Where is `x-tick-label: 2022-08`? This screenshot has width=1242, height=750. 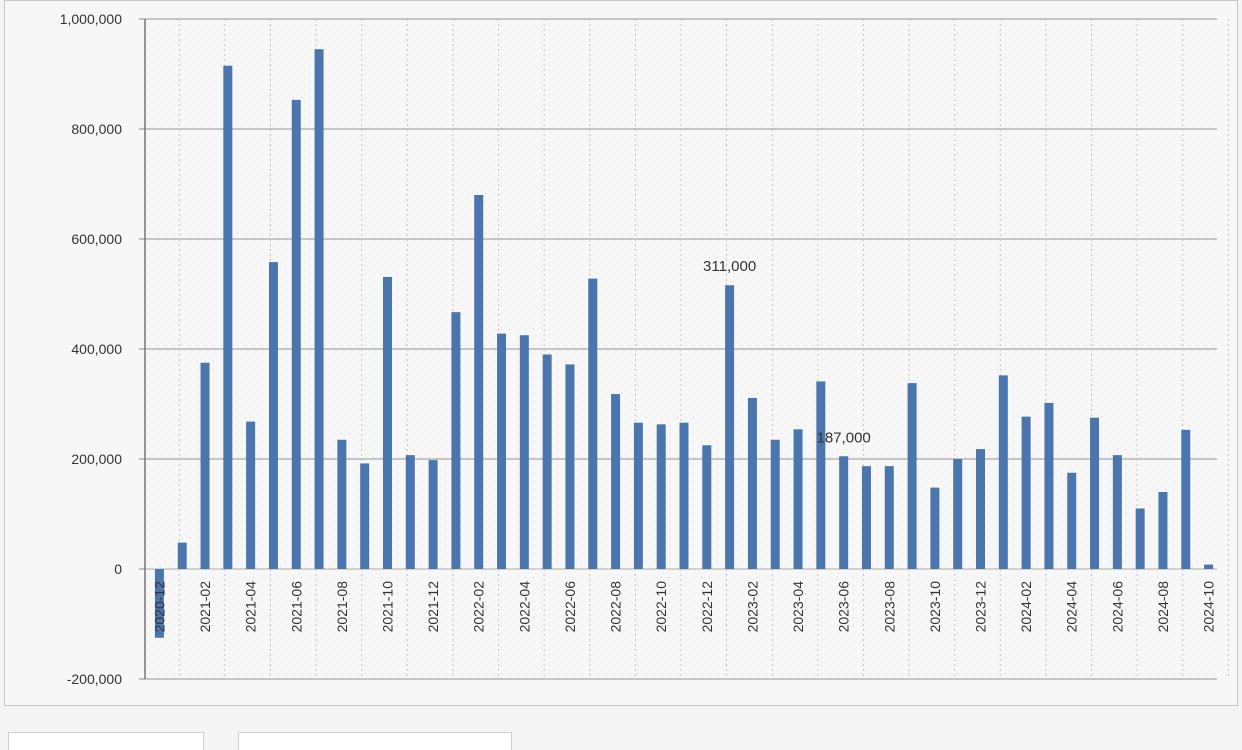
x-tick-label: 2022-08 is located at coordinates (616, 607).